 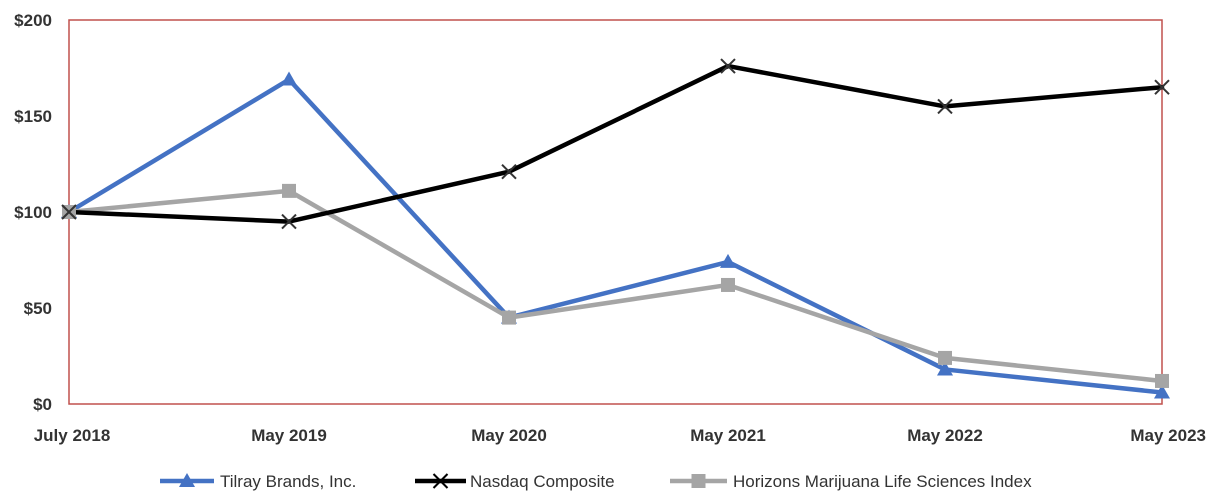 I want to click on y-tick-label: $0, so click(x=42, y=404).